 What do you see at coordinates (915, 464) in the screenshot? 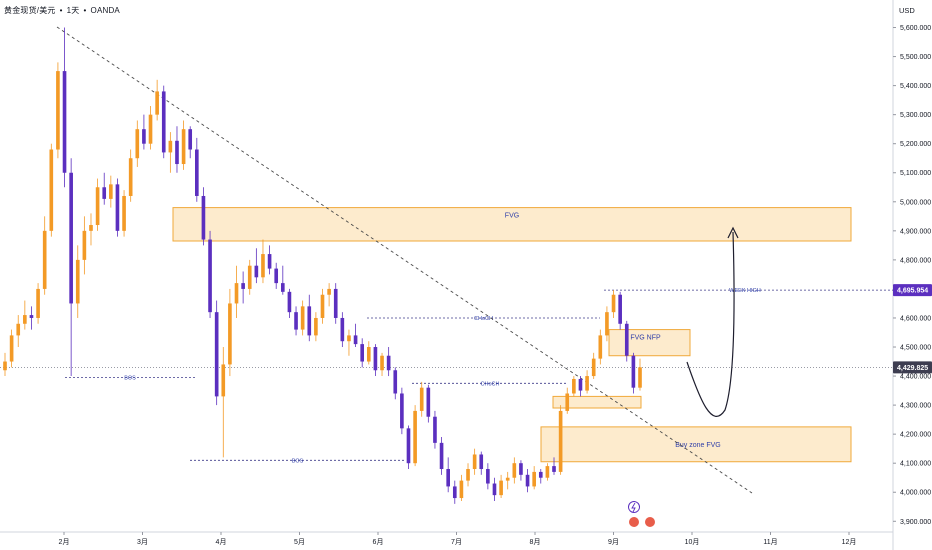
I see `price-tick-label: 4,100.000` at bounding box center [915, 464].